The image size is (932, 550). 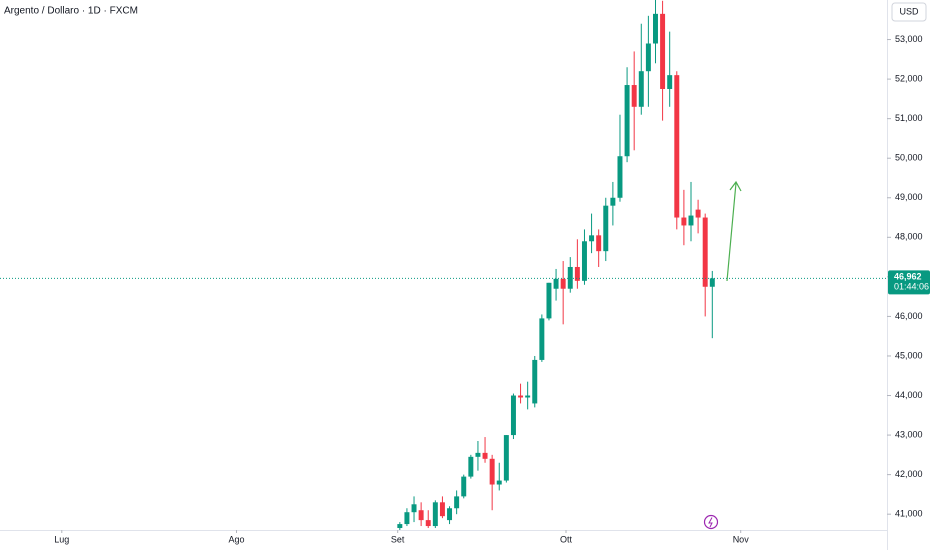 What do you see at coordinates (911, 287) in the screenshot?
I see `countdown: 01:44:06` at bounding box center [911, 287].